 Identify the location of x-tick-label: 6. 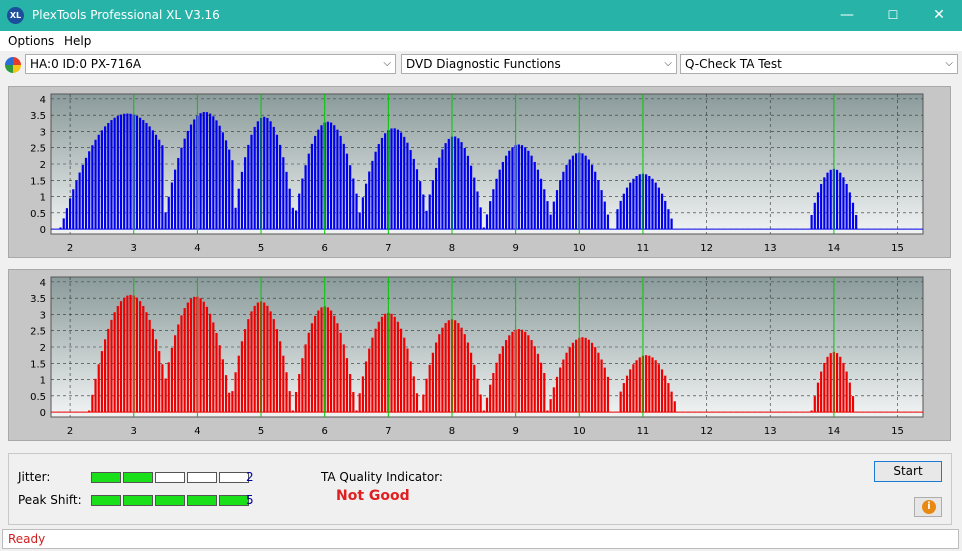
(325, 248).